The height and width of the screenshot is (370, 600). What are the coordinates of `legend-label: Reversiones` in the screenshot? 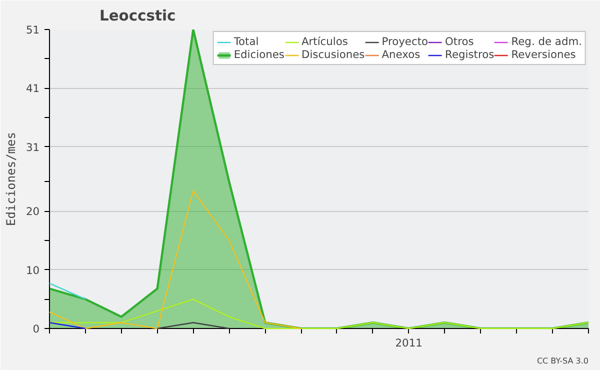 It's located at (543, 54).